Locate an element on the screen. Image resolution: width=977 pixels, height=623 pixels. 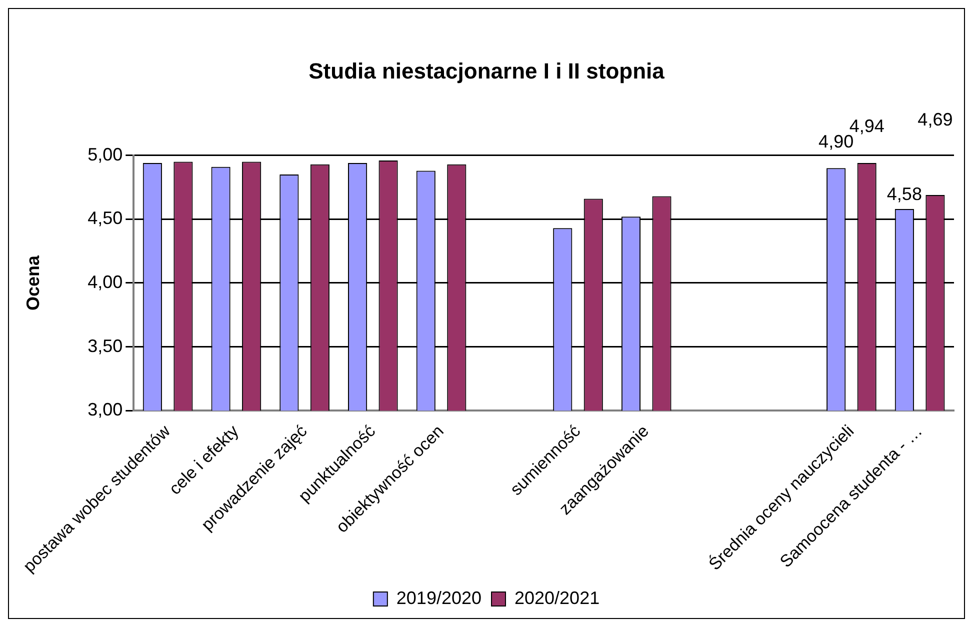
y-tick-label: 5,00 is located at coordinates (105, 154).